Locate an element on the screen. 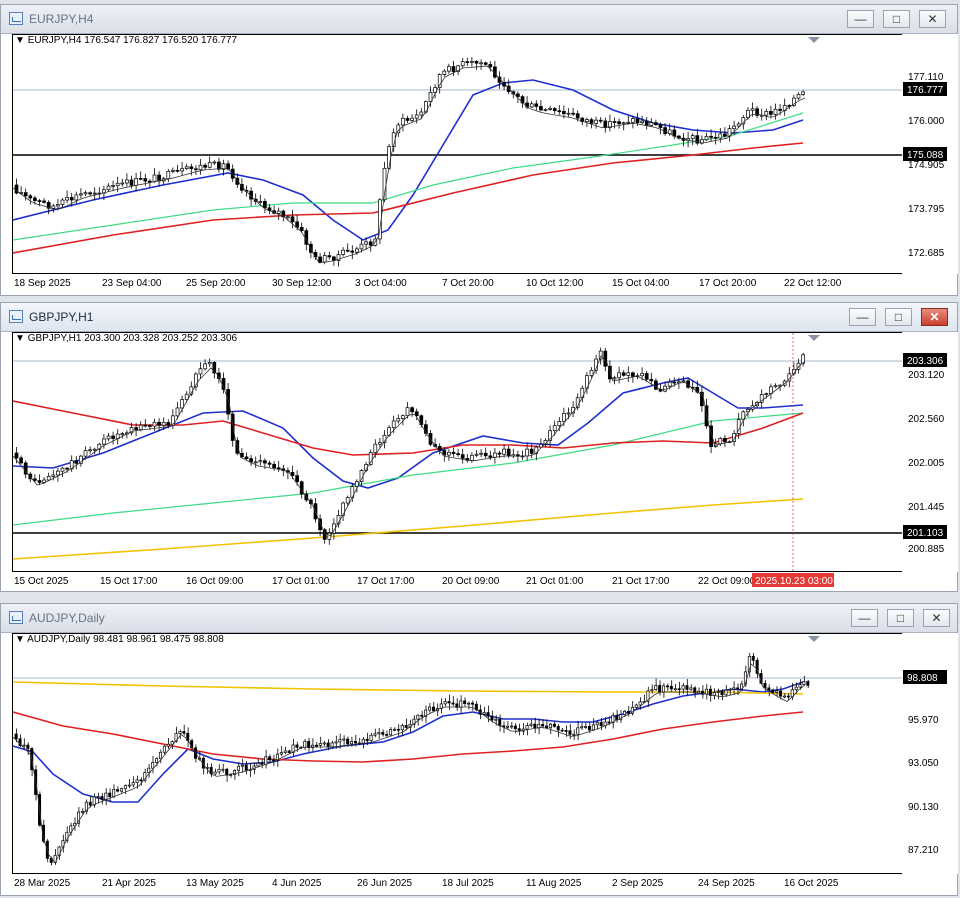  price-tick-label: 93.050 is located at coordinates (923, 763).